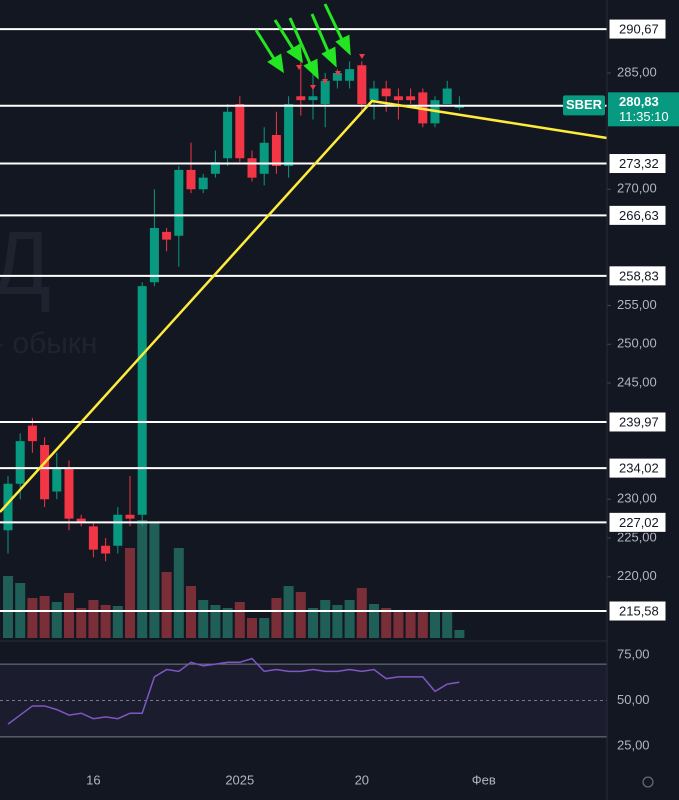  I want to click on rsi-fill, so click(303, 700).